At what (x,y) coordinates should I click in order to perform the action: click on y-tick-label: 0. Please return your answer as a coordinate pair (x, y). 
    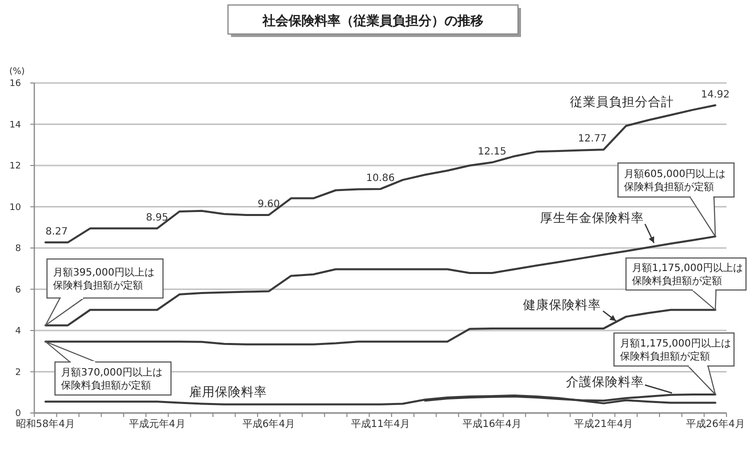
    Looking at the image, I should click on (18, 414).